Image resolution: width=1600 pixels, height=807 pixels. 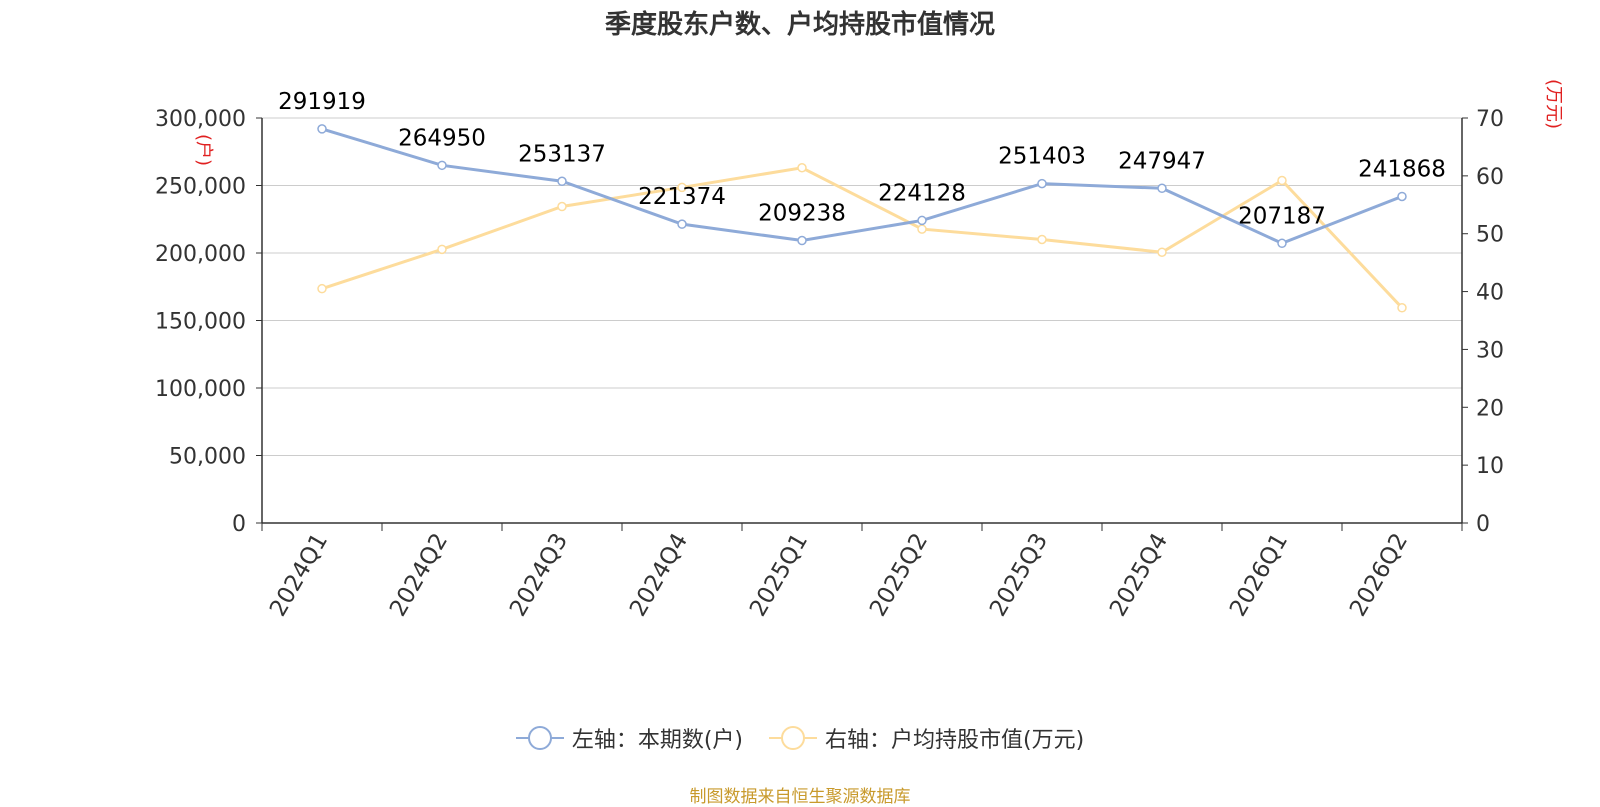 I want to click on y-right-tick-label: 40, so click(x=1490, y=293).